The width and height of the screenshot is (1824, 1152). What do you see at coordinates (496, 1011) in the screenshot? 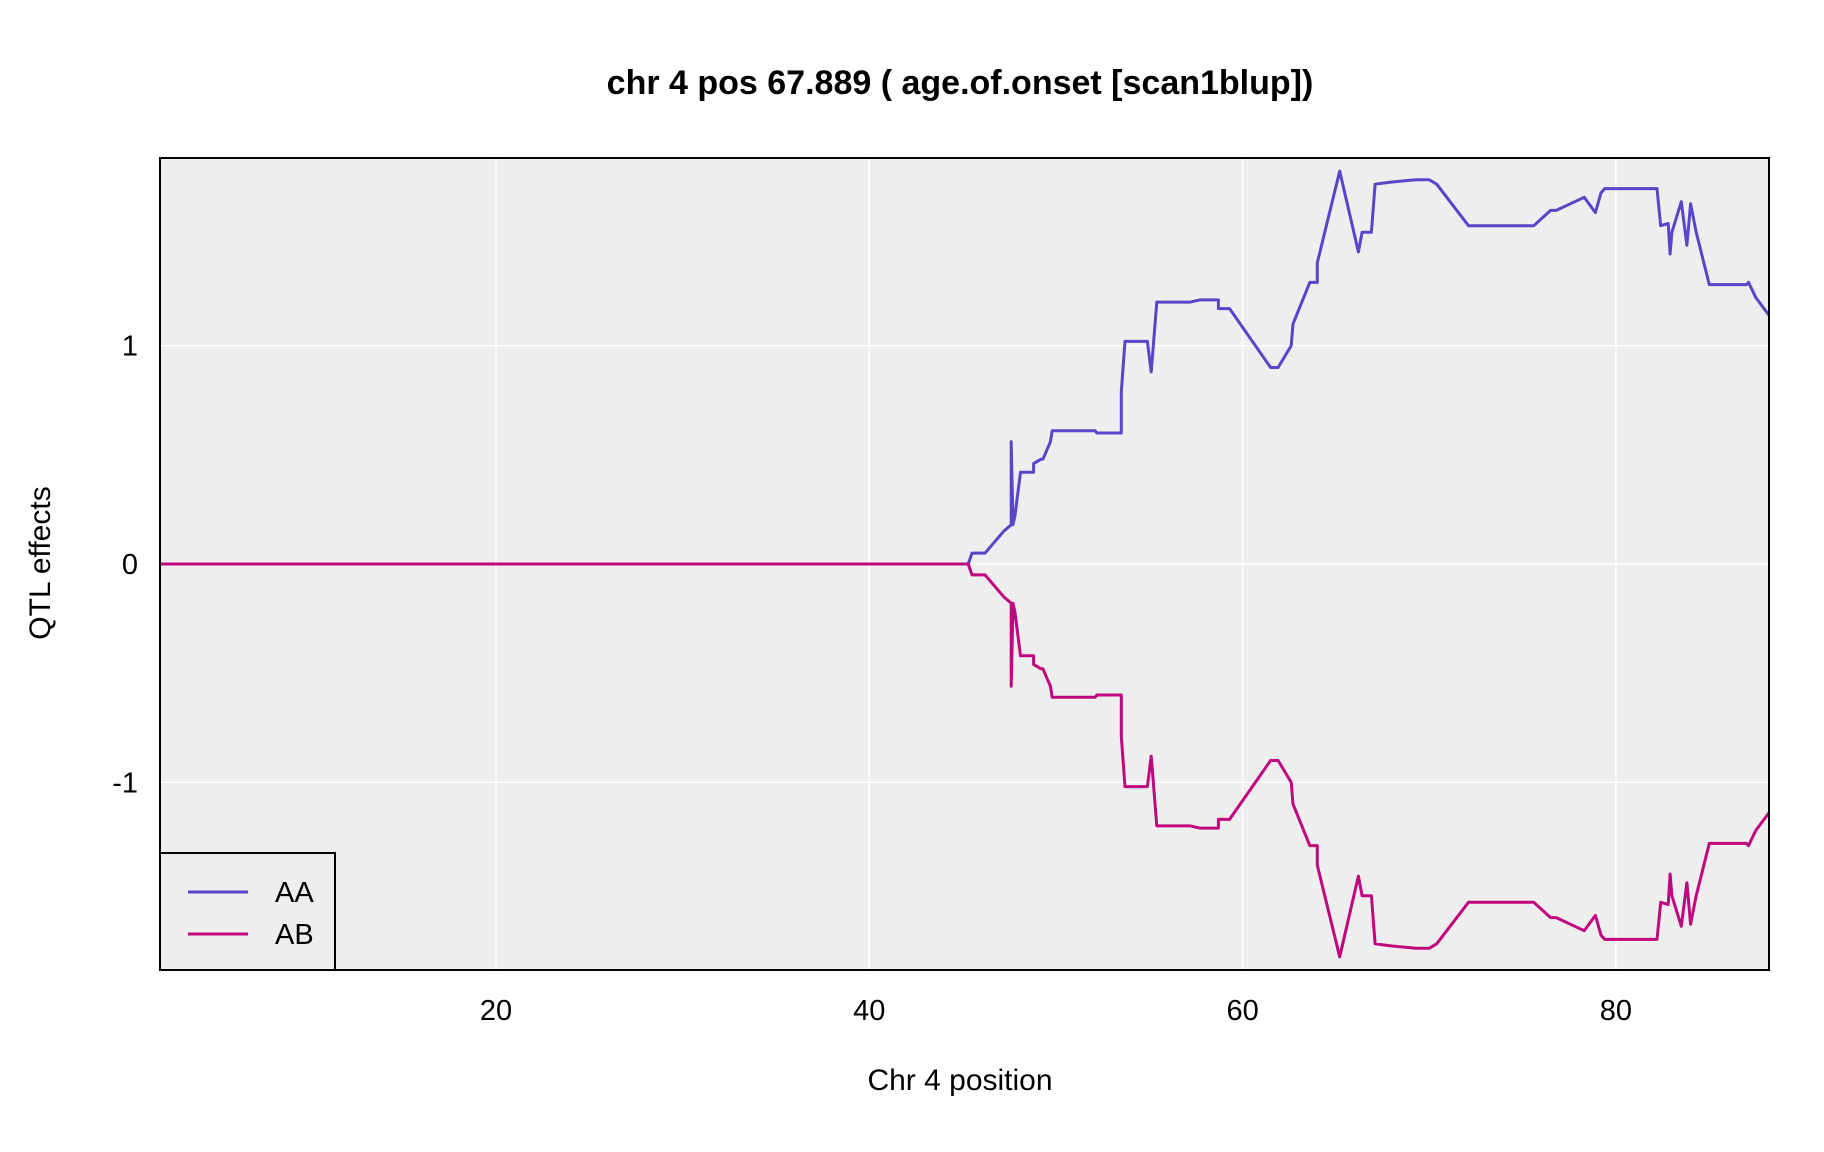
I see `x-tick-label: 20` at bounding box center [496, 1011].